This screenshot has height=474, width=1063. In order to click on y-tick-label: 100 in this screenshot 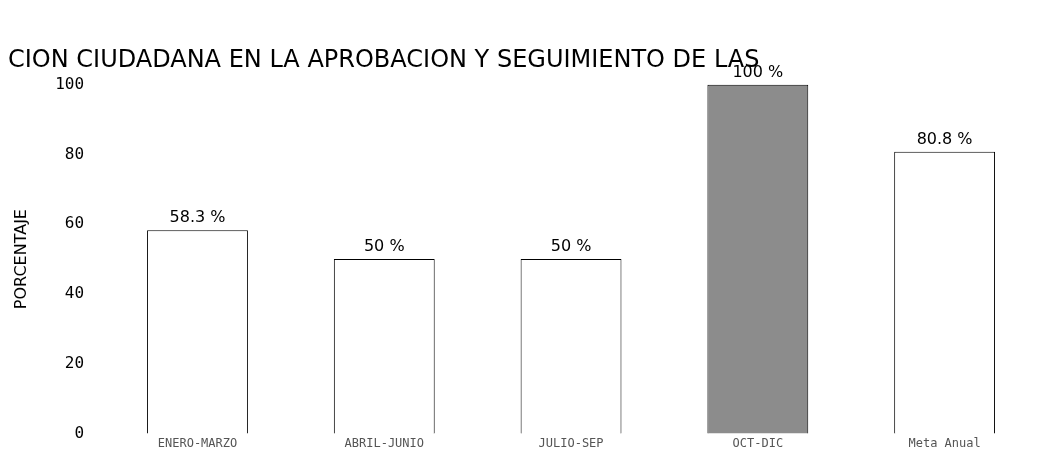, I will do `click(70, 83)`.